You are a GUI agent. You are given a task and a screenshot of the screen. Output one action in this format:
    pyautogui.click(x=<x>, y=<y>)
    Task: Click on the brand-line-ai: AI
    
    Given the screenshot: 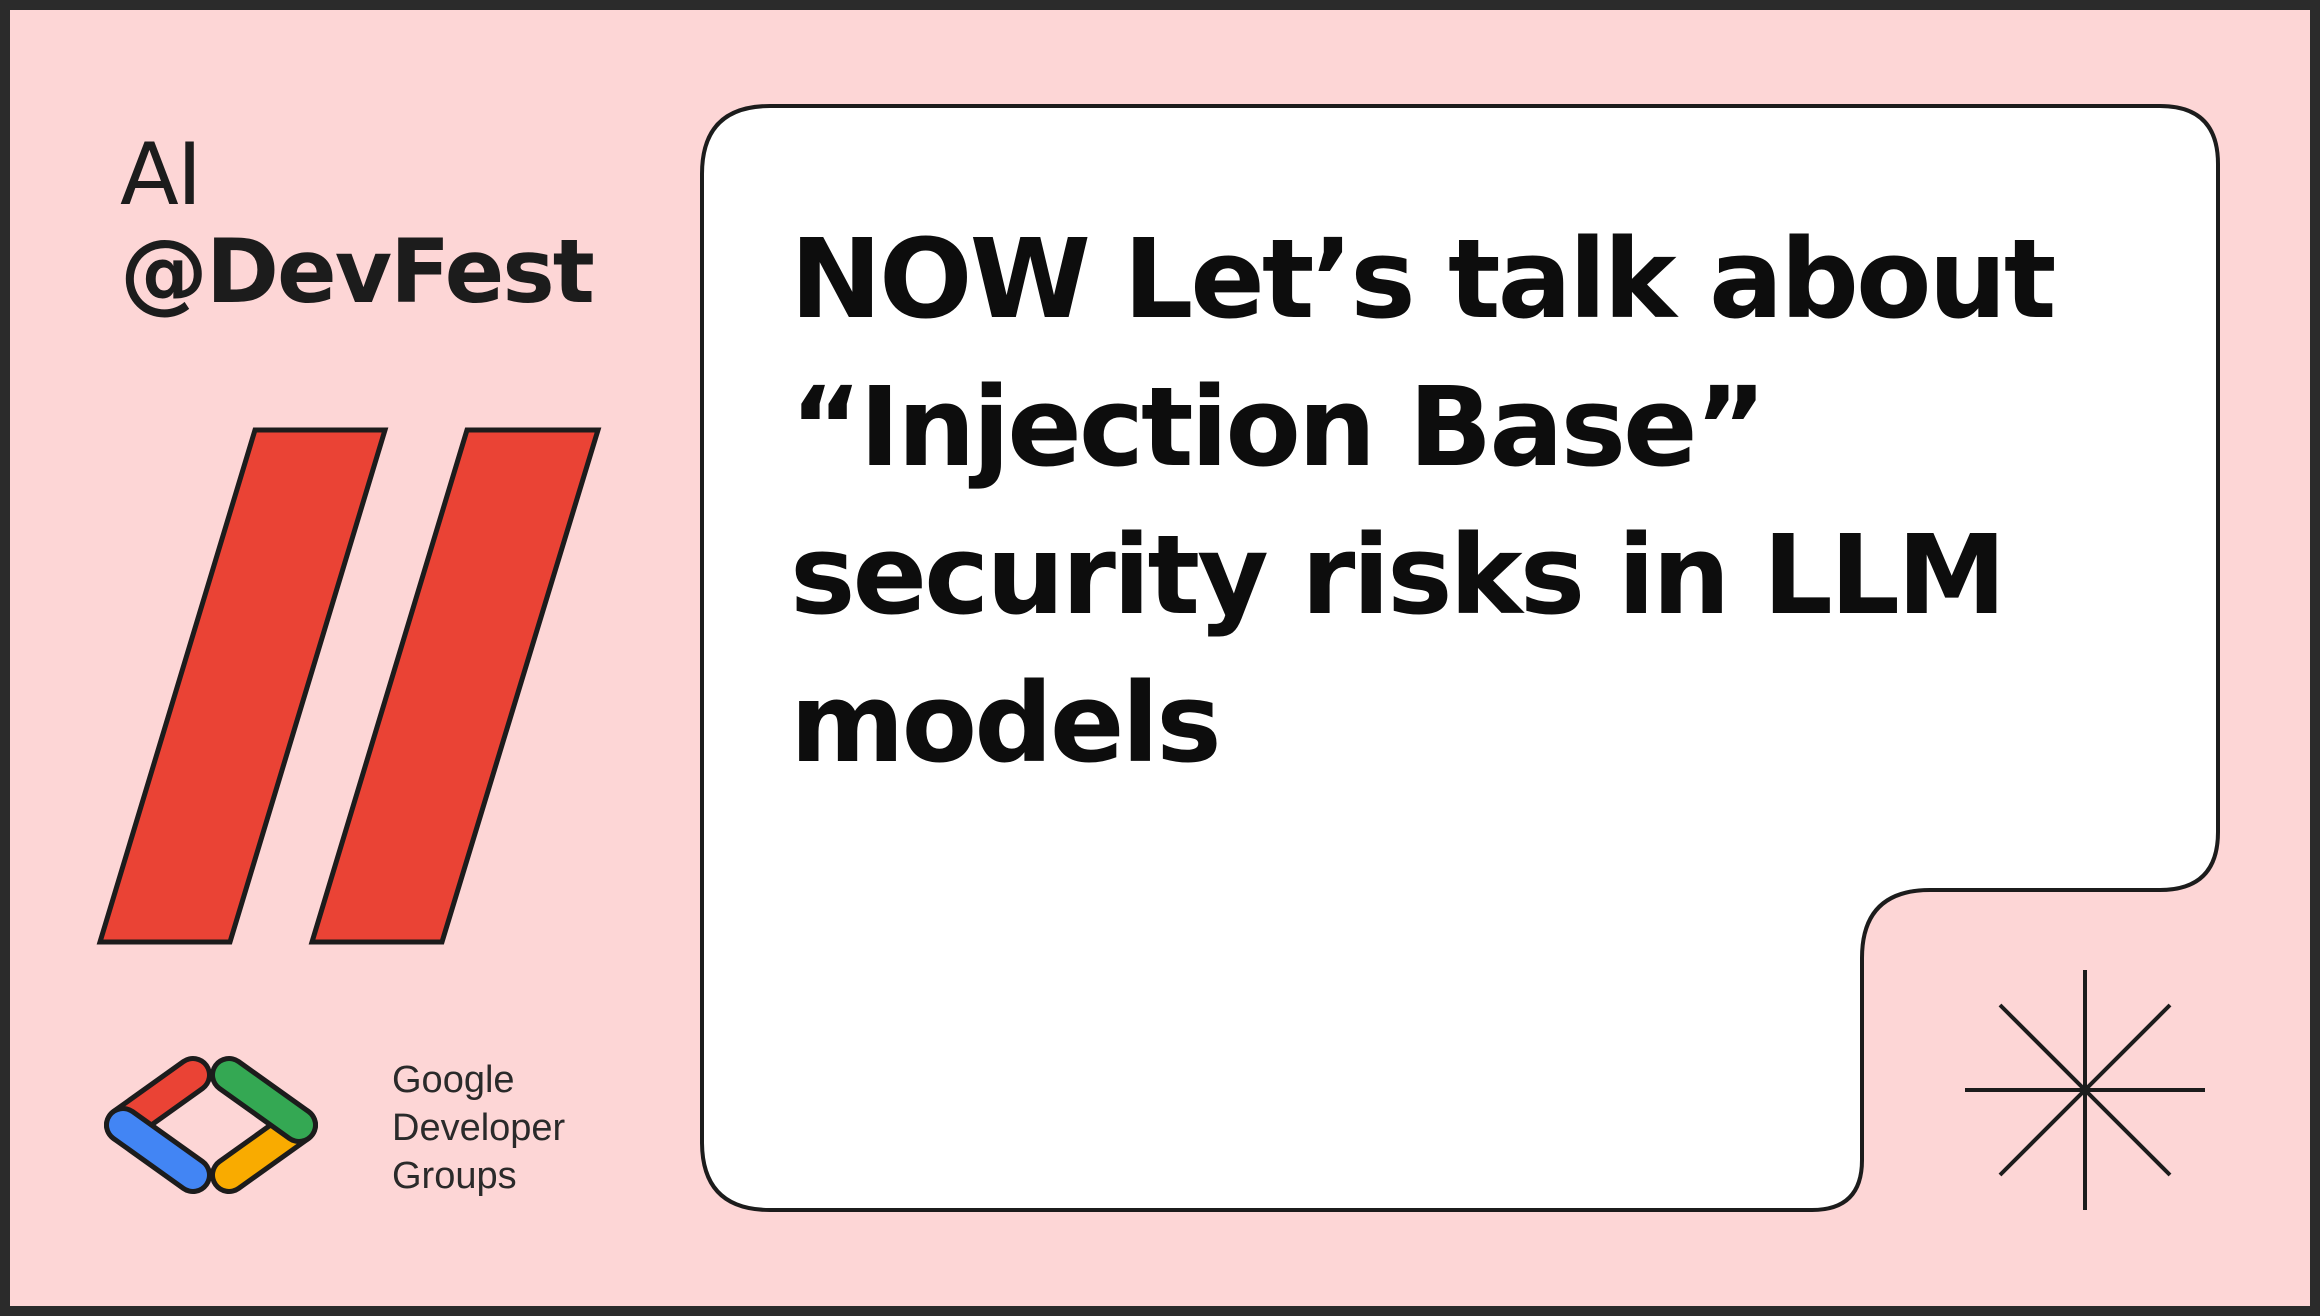 What is the action you would take?
    pyautogui.click(x=161, y=175)
    